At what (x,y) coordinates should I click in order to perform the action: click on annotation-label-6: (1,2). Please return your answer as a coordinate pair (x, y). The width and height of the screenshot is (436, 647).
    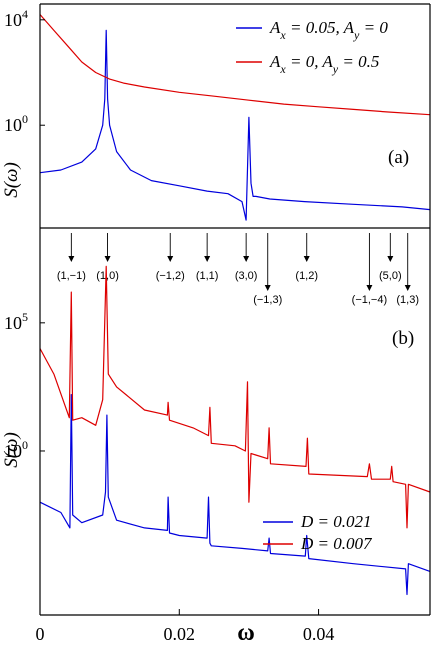
    Looking at the image, I should click on (306, 276).